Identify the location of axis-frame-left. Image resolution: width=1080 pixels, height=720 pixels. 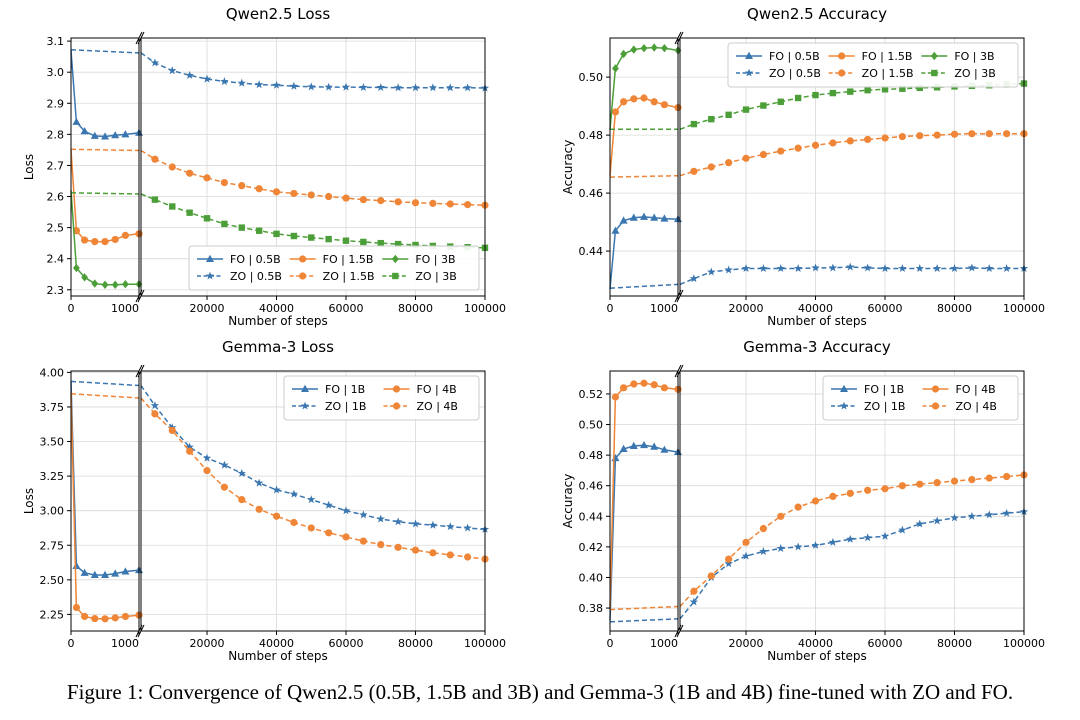
(105, 167).